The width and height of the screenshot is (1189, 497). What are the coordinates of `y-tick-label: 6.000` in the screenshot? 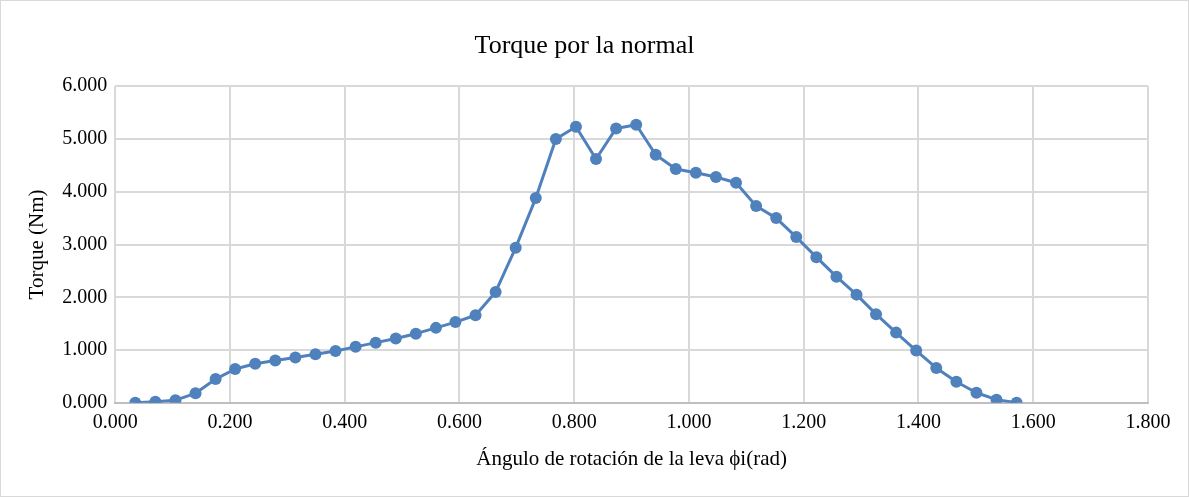 It's located at (85, 84).